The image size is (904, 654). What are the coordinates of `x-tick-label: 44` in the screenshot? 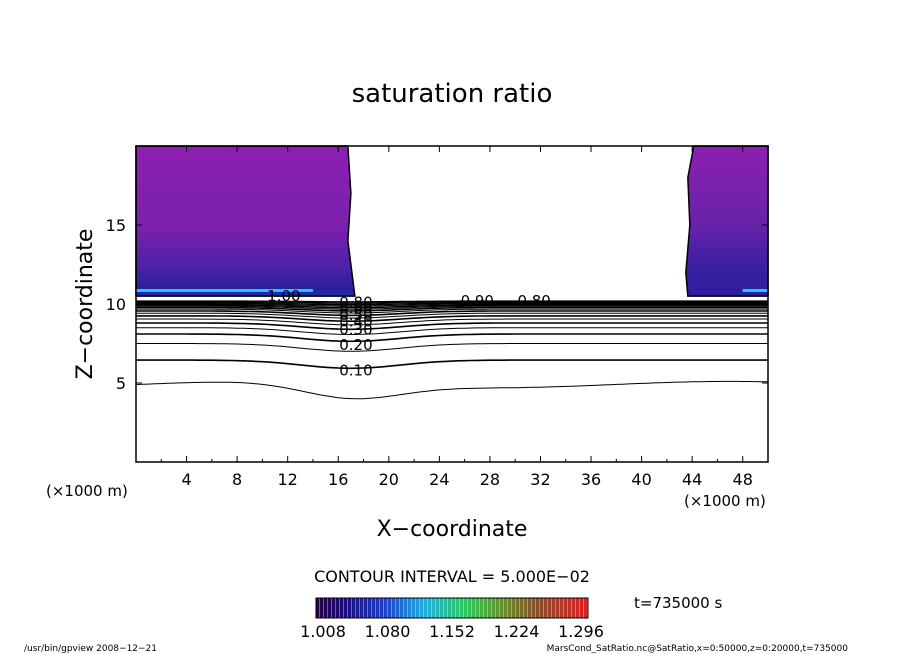 It's located at (692, 479).